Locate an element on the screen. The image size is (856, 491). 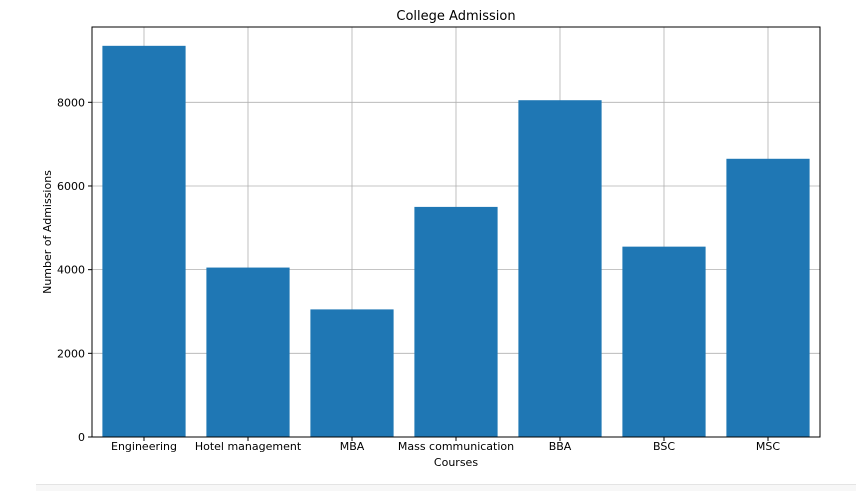
x-tick-label: MSC is located at coordinates (768, 446).